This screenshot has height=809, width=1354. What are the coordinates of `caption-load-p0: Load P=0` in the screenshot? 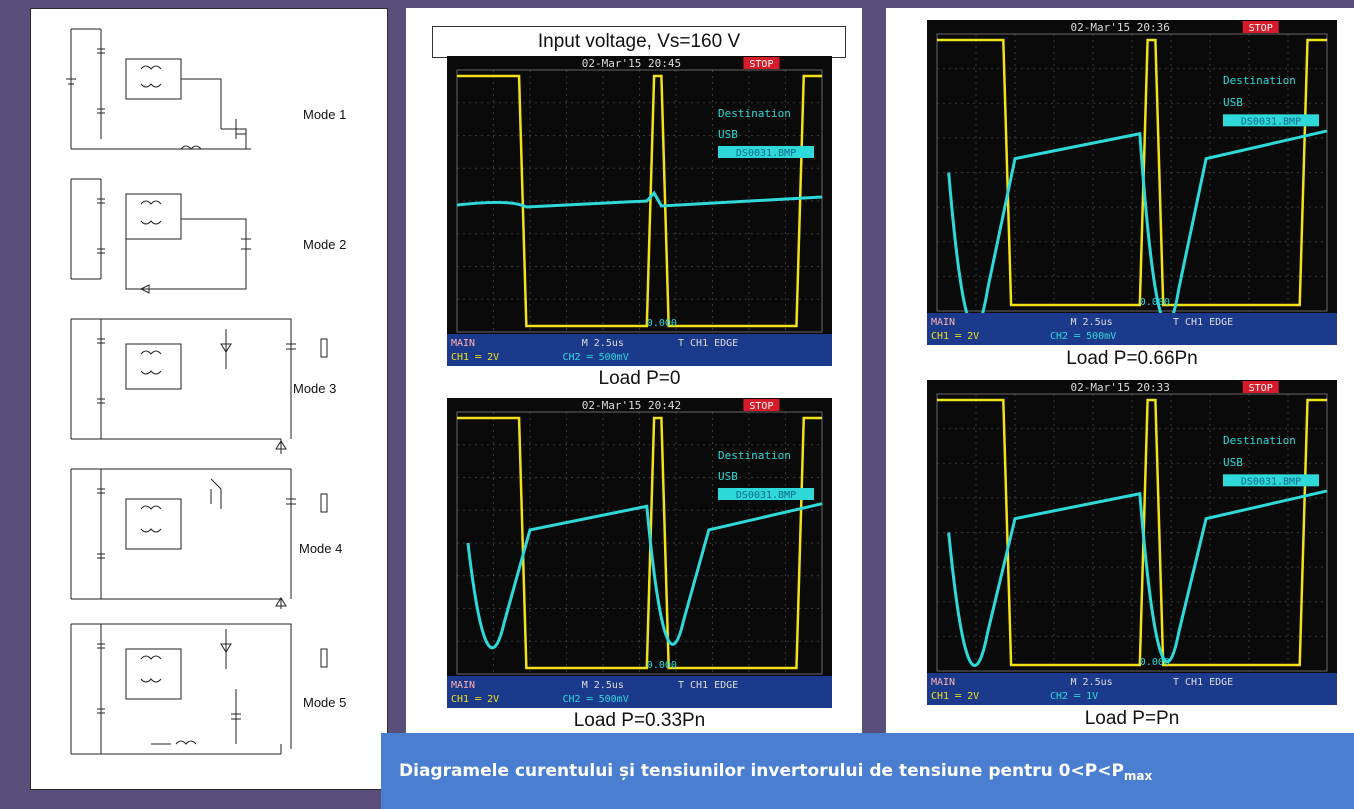 It's located at (639, 378).